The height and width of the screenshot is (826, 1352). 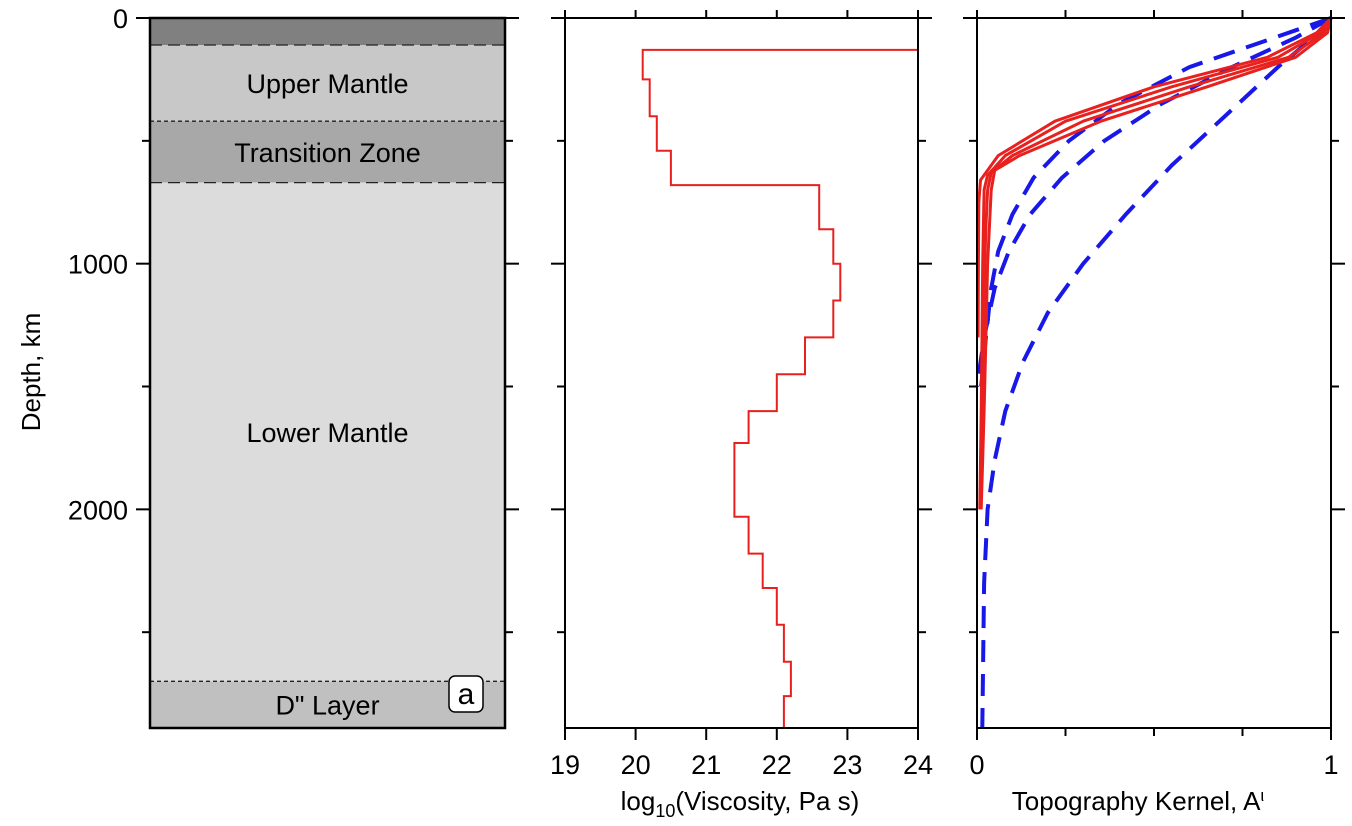 I want to click on panel-label-badge, so click(x=466, y=694).